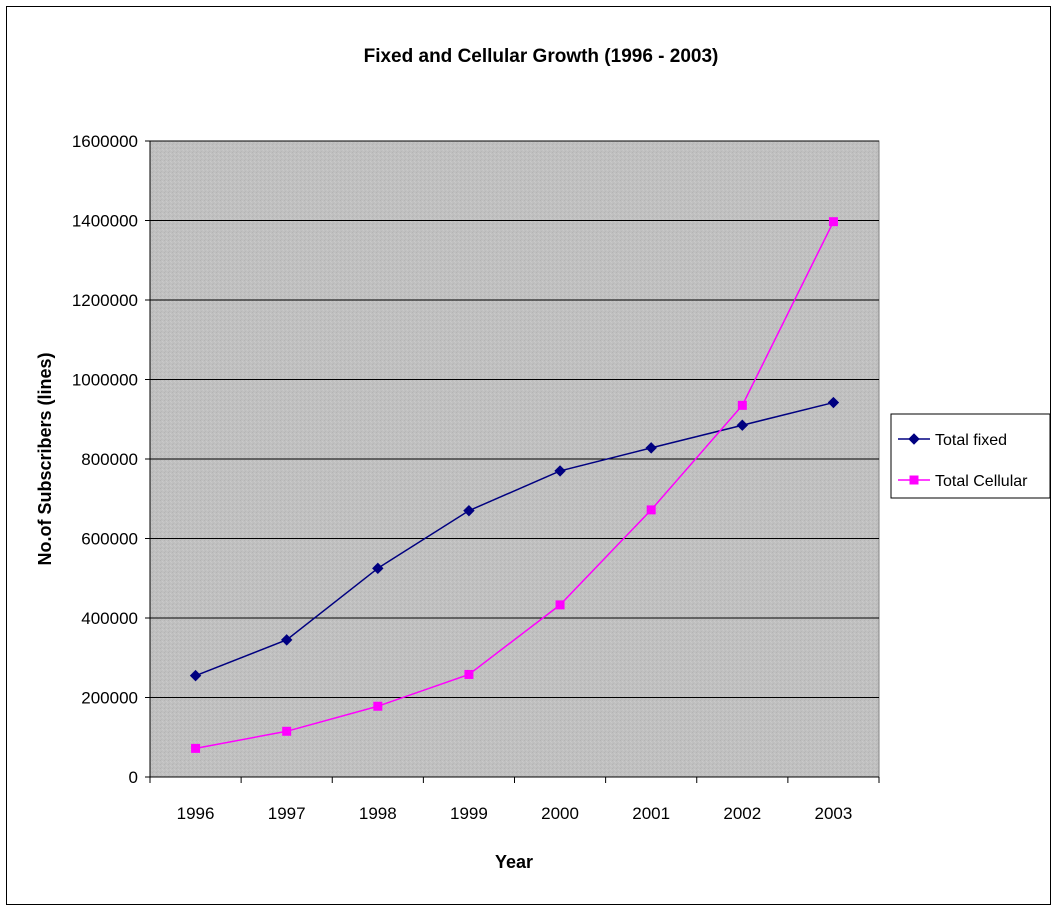  Describe the element at coordinates (970, 456) in the screenshot. I see `legend: Total fixed Total Cellular` at that location.